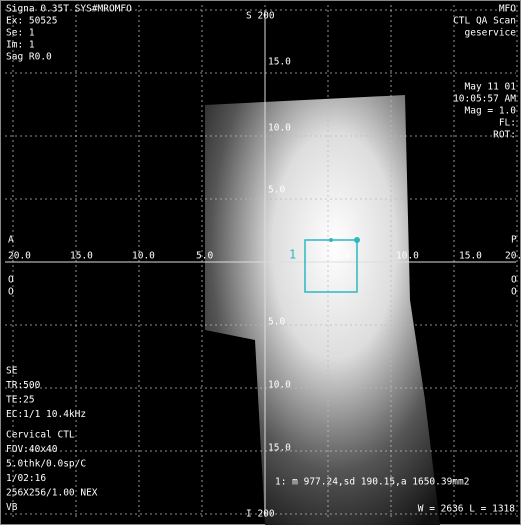 The height and width of the screenshot is (525, 521). What do you see at coordinates (260, 514) in the screenshot?
I see `bottom-center: I 200` at bounding box center [260, 514].